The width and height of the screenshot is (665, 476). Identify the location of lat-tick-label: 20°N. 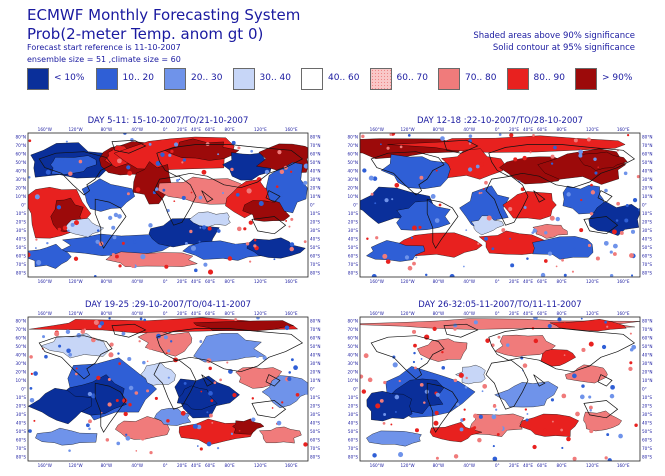
(315, 188).